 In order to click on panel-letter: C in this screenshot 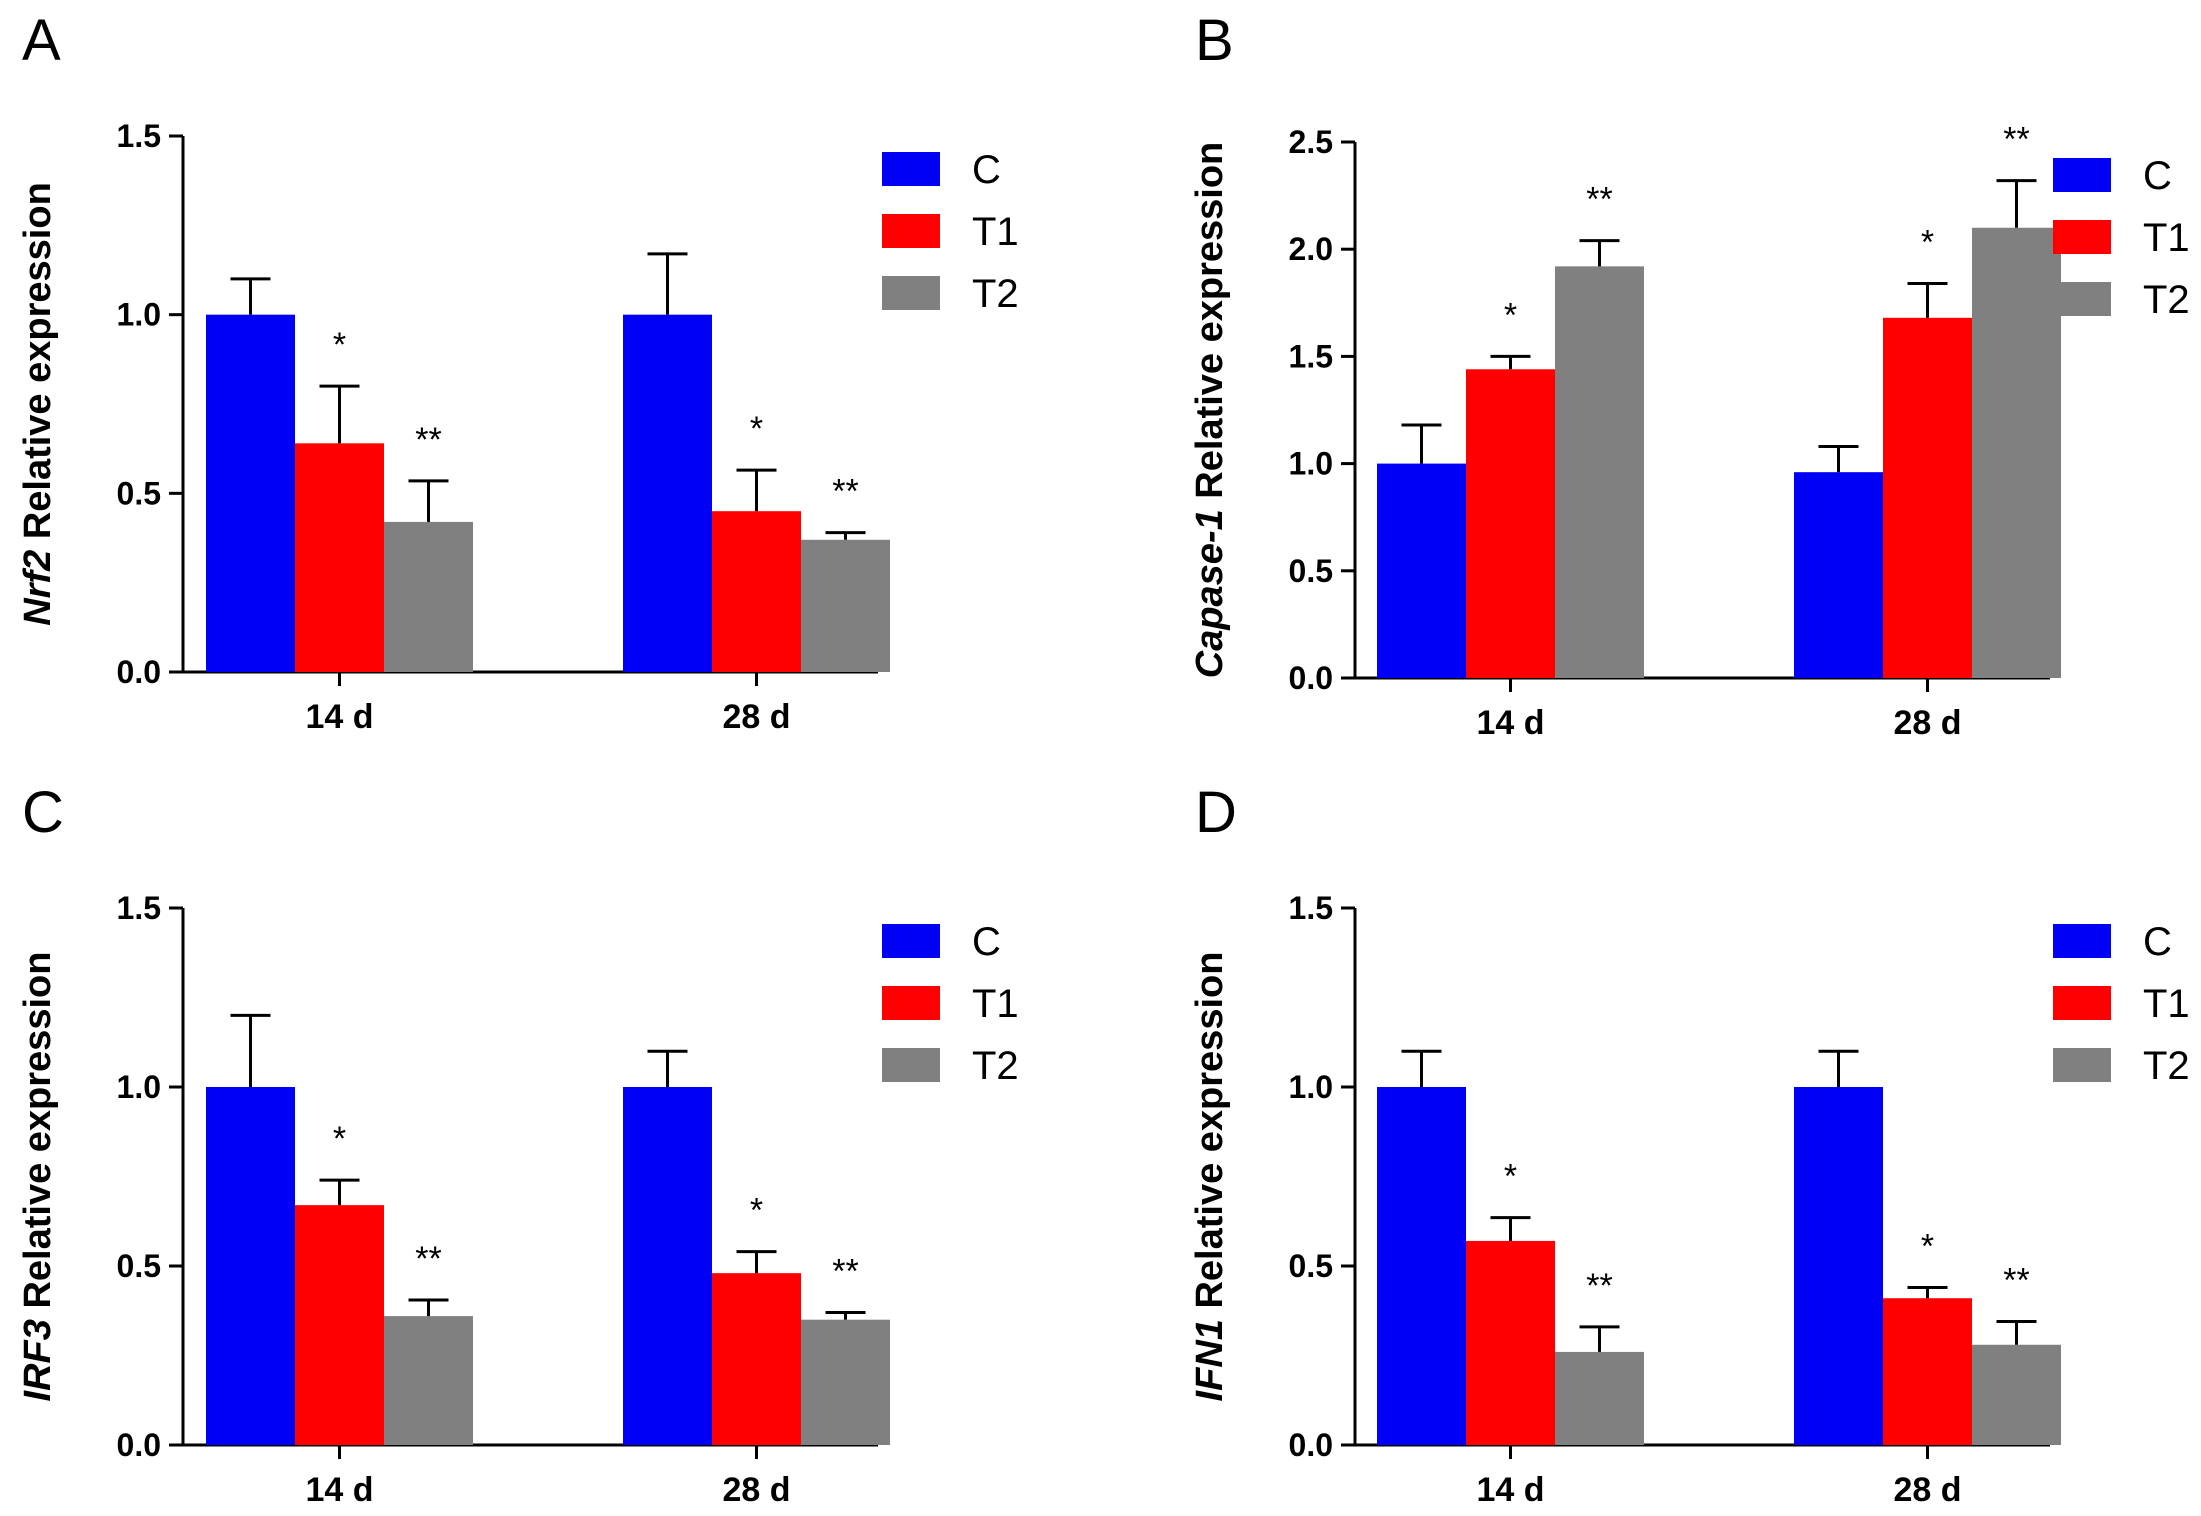, I will do `click(43, 812)`.